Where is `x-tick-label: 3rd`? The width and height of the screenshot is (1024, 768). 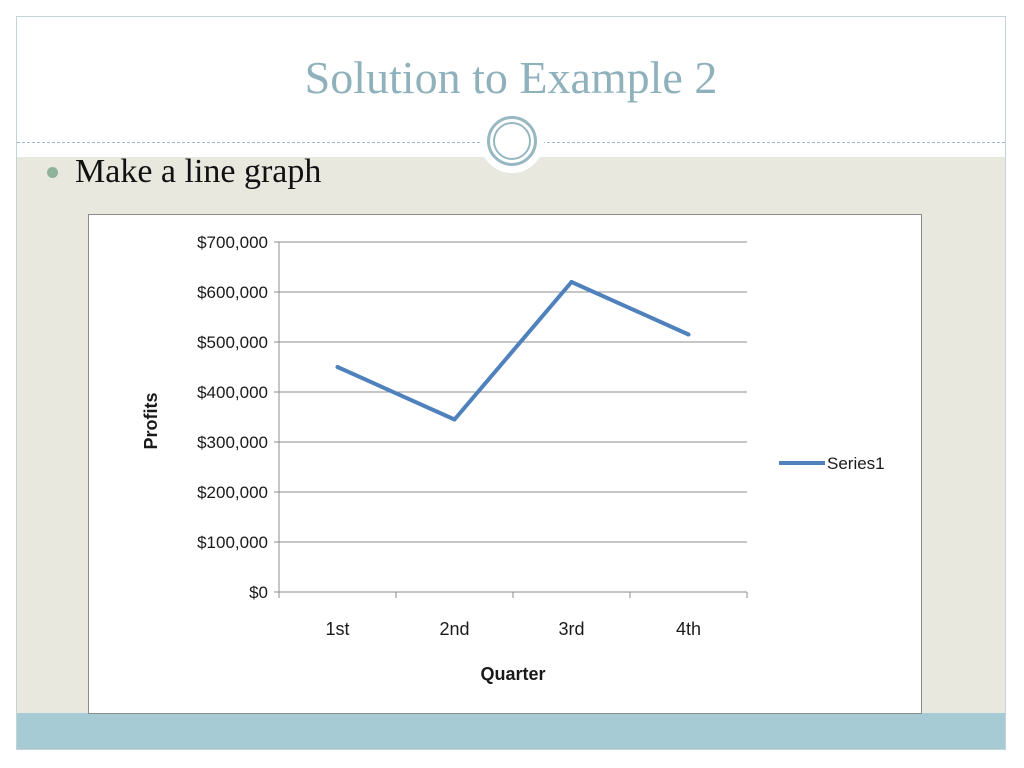
x-tick-label: 3rd is located at coordinates (571, 629).